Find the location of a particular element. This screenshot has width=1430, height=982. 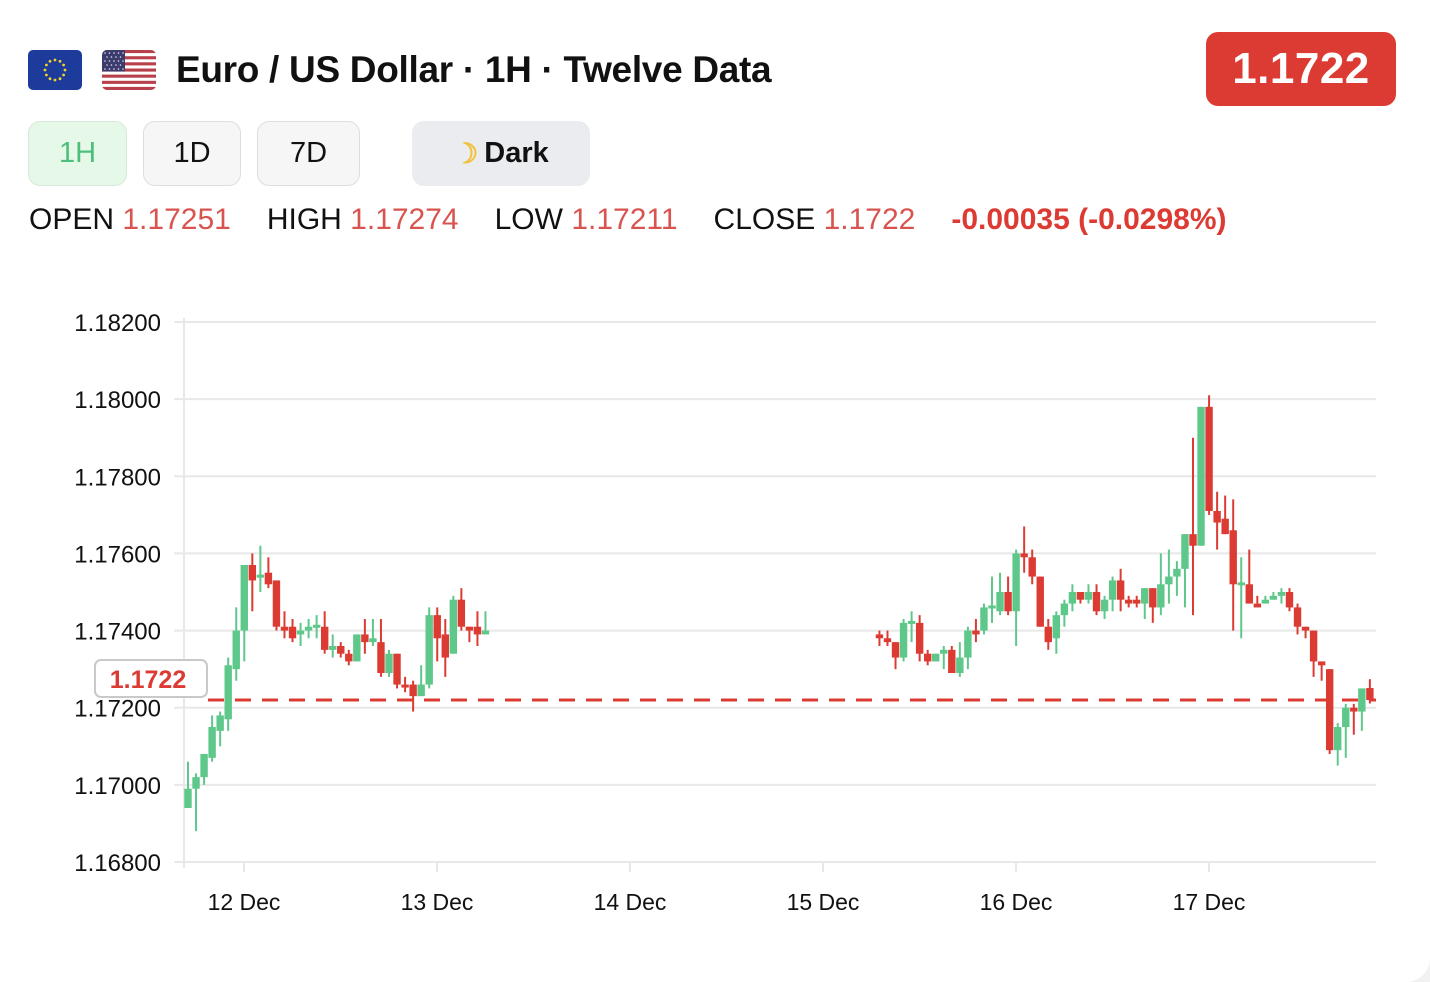

y-tick-label: 1.17200 is located at coordinates (117, 709).